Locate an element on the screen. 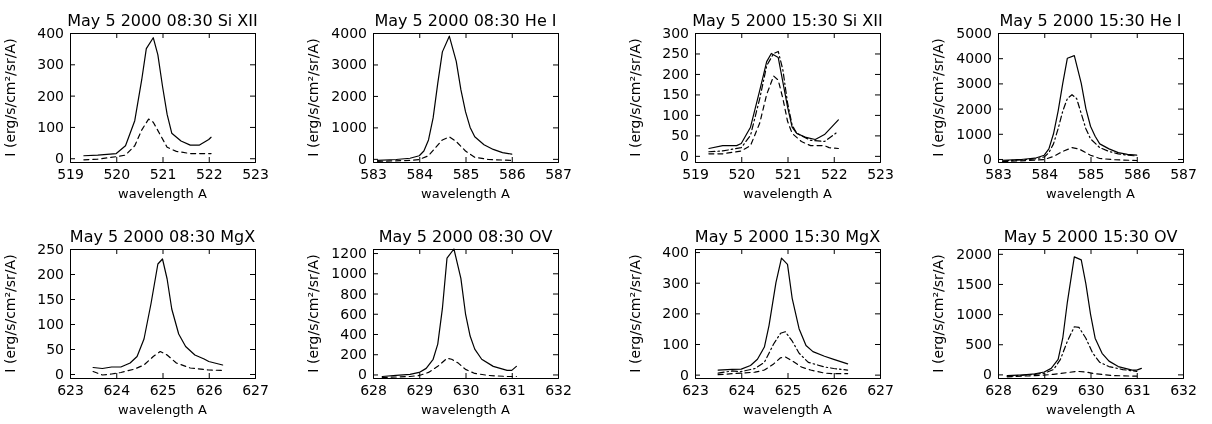 The height and width of the screenshot is (424, 1212). chart-title: May 5 2000 15:30 Si XII is located at coordinates (787, 20).